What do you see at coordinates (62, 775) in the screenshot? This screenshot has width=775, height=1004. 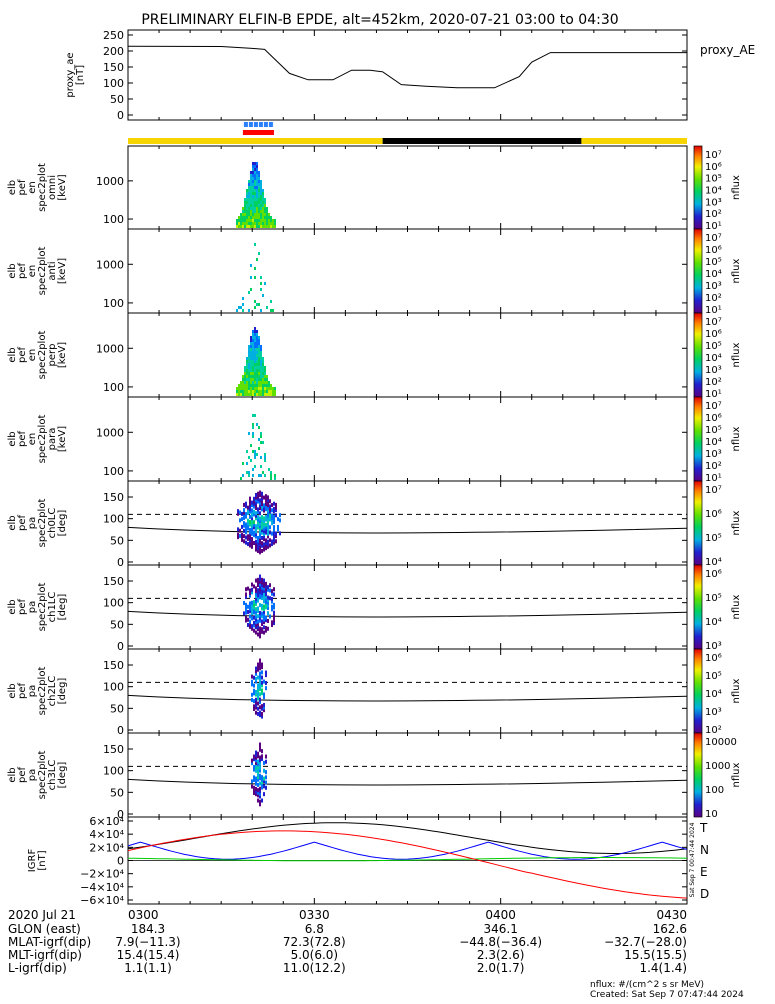 I see `y-axis-label: [deg]` at bounding box center [62, 775].